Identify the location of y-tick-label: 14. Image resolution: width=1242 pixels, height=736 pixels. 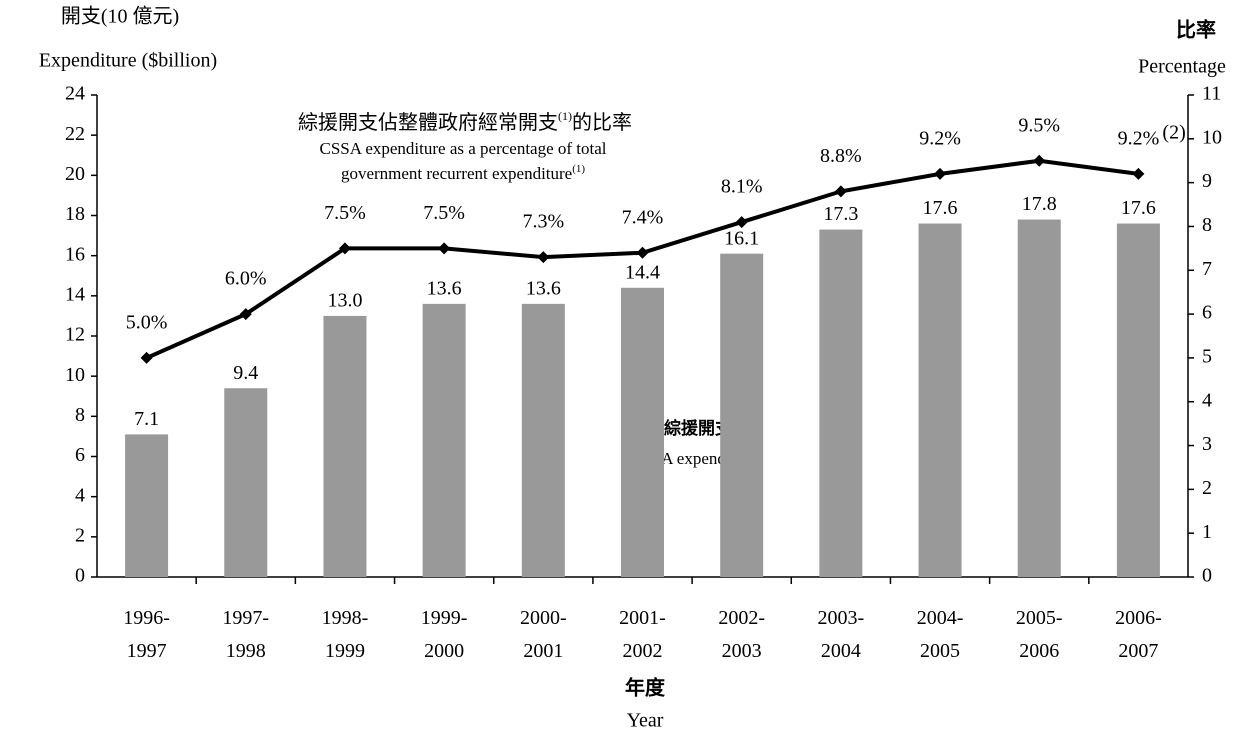
(75, 294).